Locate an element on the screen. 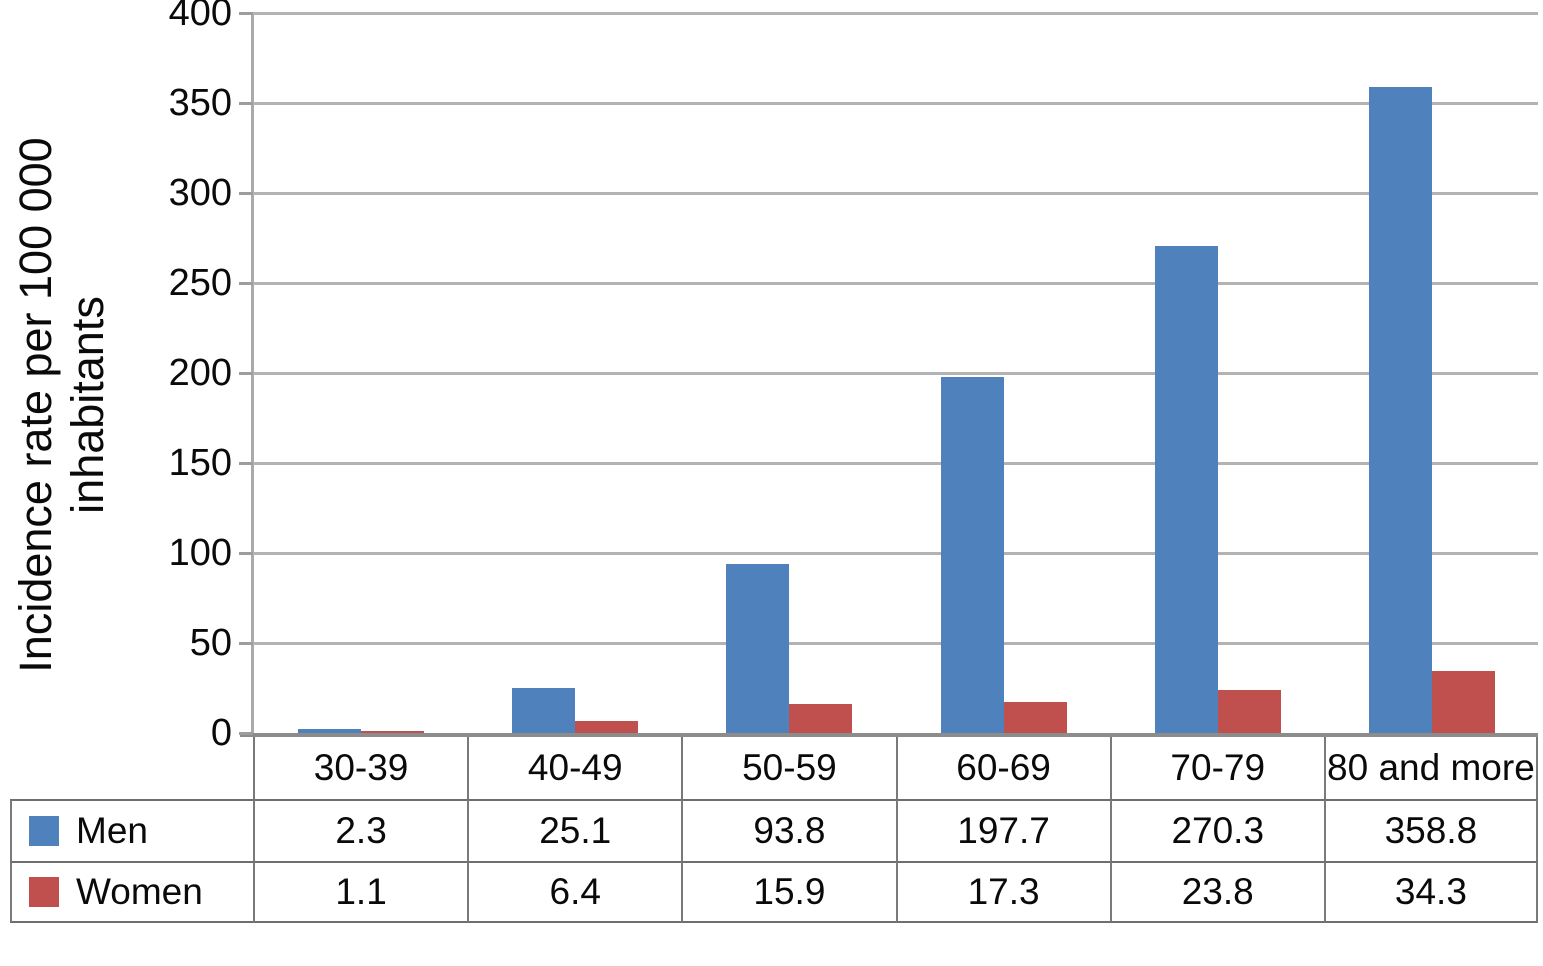 This screenshot has height=966, width=1543. category-cell-40-49: 40-49 is located at coordinates (574, 768).